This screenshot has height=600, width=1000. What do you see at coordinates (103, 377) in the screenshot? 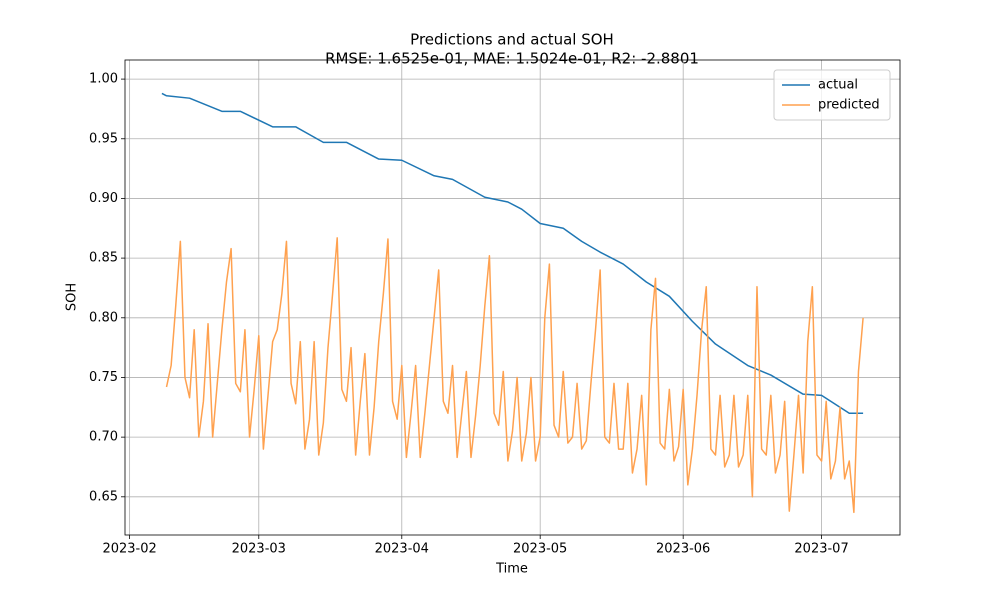
I see `y-tick-label: 0.75` at bounding box center [103, 377].